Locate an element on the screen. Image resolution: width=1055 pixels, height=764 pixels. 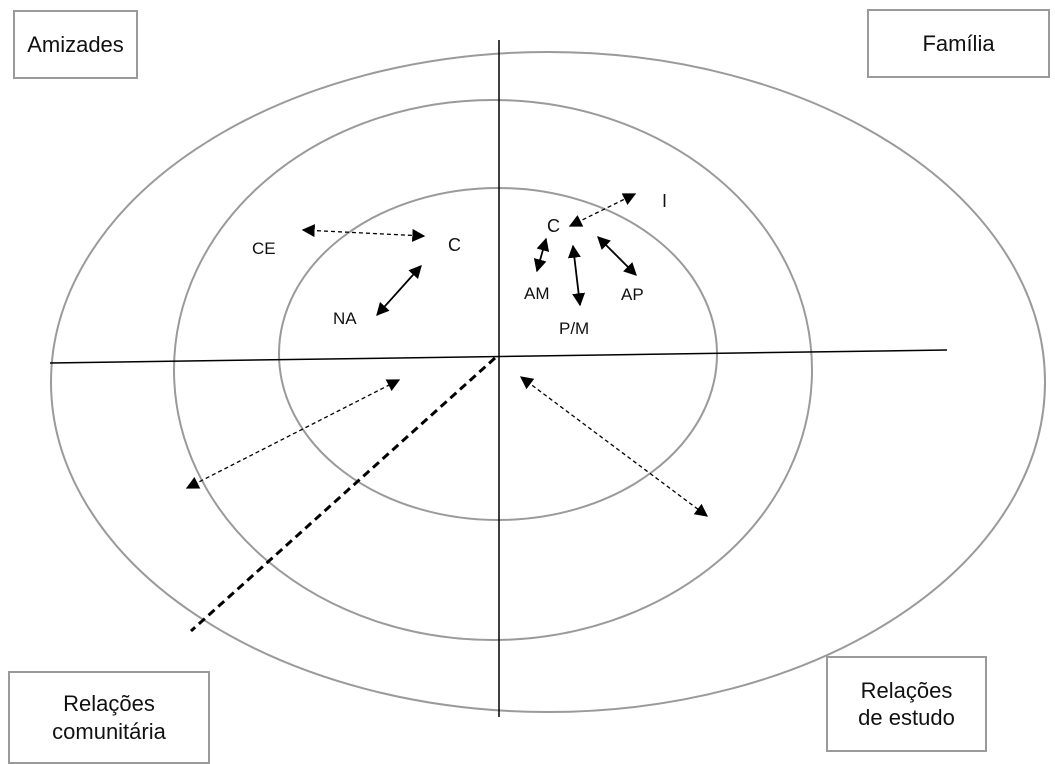
arrow-c-pm is located at coordinates (576, 275).